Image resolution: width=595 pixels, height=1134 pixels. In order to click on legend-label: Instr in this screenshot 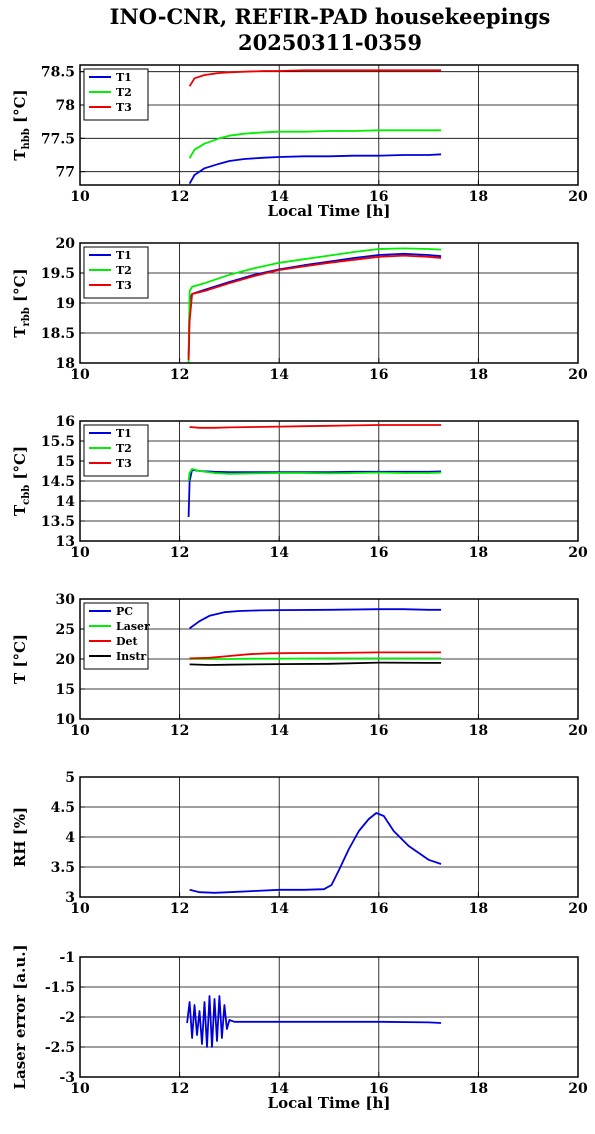, I will do `click(131, 656)`.